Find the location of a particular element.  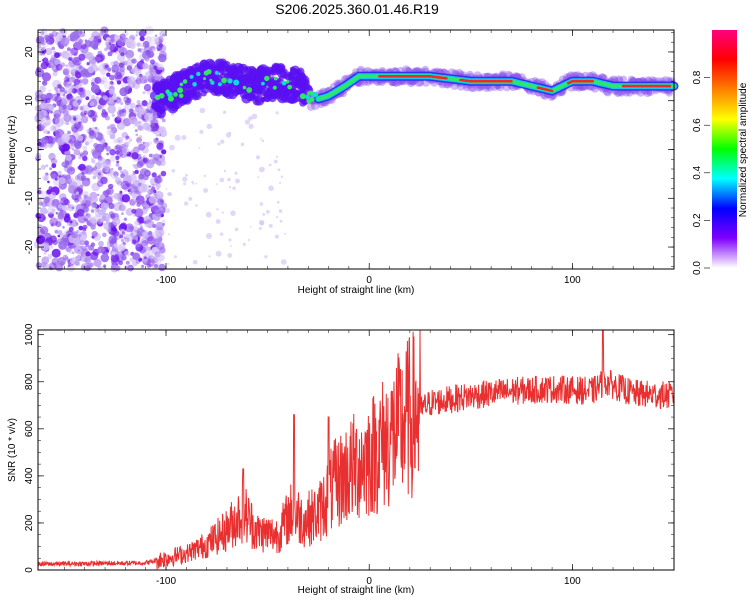

spectrogram-y-tick-label: 0 is located at coordinates (29, 149).